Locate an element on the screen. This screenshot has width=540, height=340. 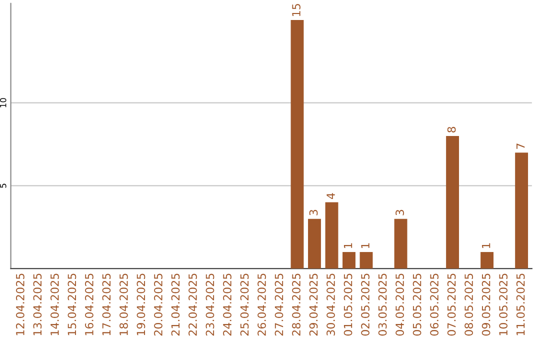
x-tick-label: 29.04.2025 is located at coordinates (313, 305).